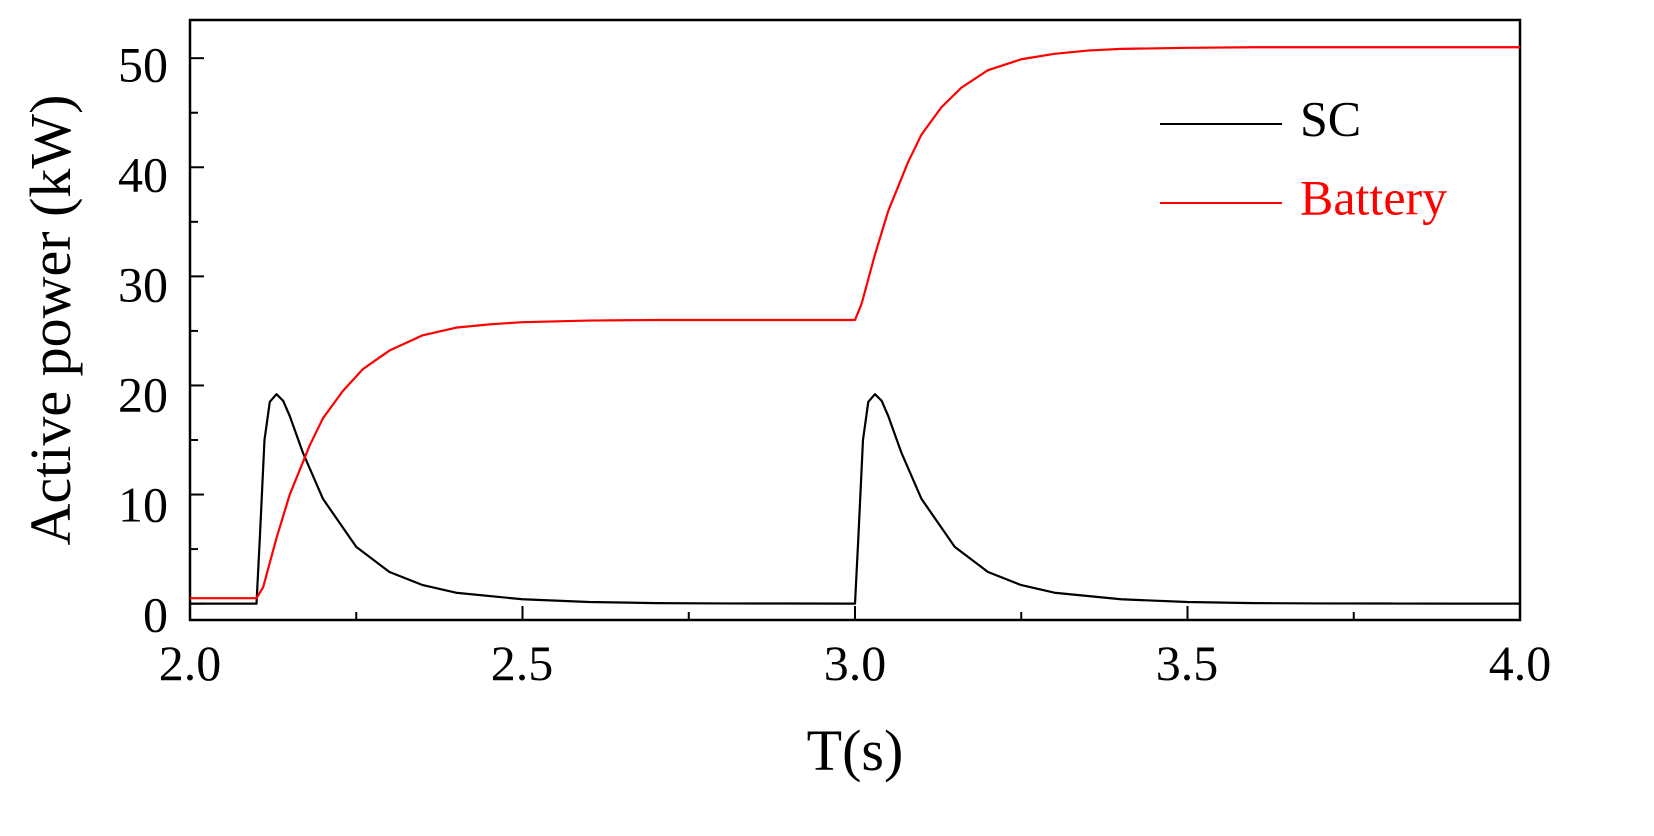  I want to click on legend: SC Battery, so click(1303, 157).